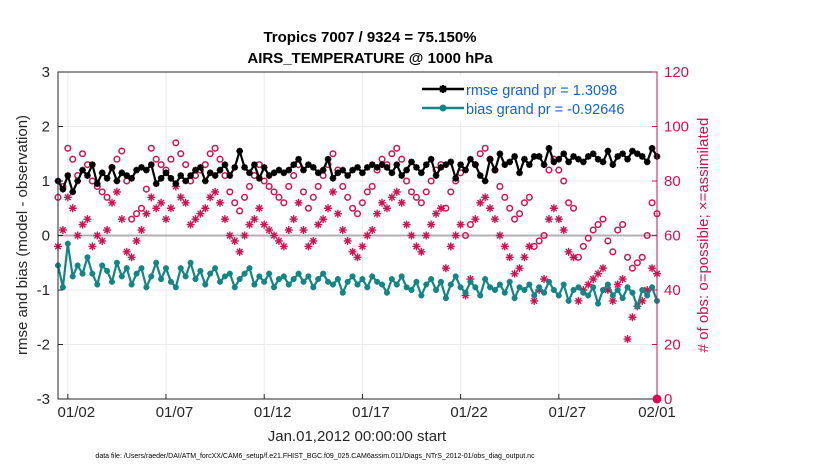  Describe the element at coordinates (703, 235) in the screenshot. I see `right-y-axis-label: # of obs: o=possible; ×=assimilated` at that location.